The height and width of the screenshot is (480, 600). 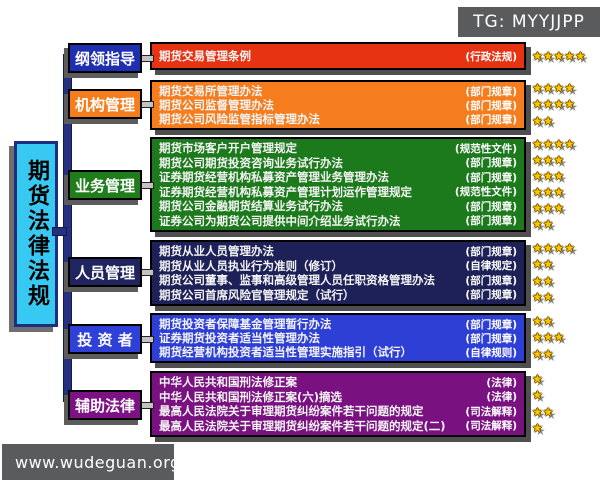 What do you see at coordinates (105, 272) in the screenshot?
I see `category-box: 人员管理` at bounding box center [105, 272].